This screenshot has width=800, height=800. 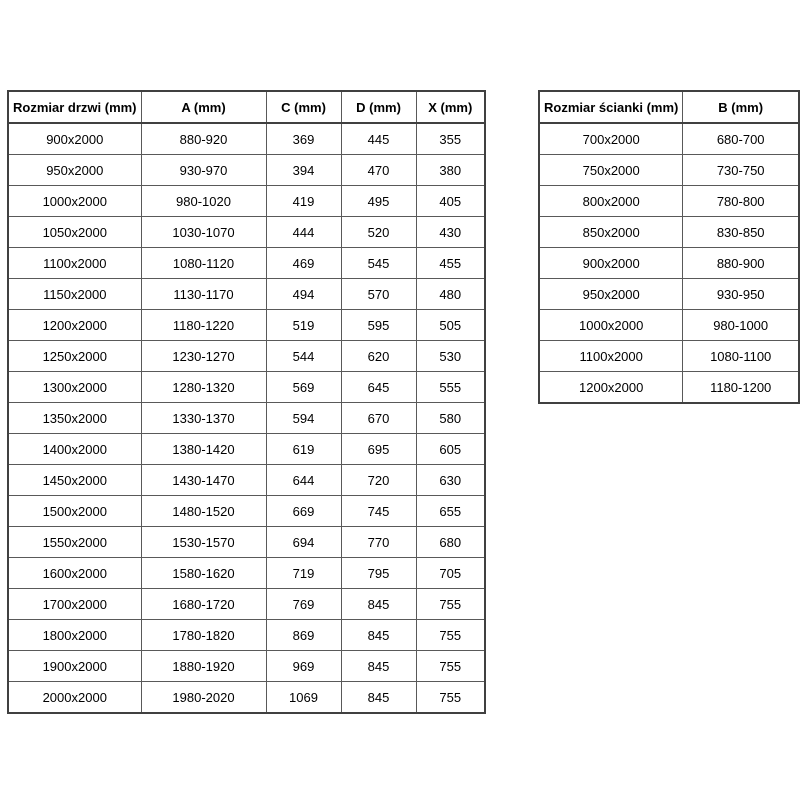 What do you see at coordinates (74, 697) in the screenshot?
I see `table-cell: 2000x2000` at bounding box center [74, 697].